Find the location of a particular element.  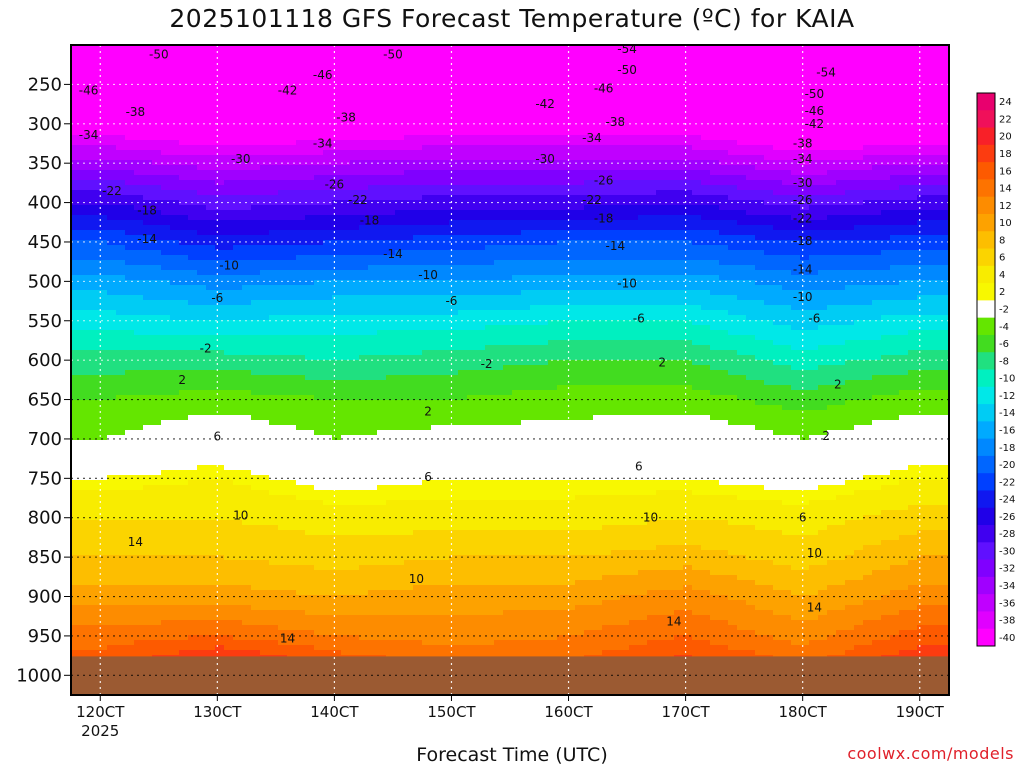

contour-label: -10 is located at coordinates (803, 297).